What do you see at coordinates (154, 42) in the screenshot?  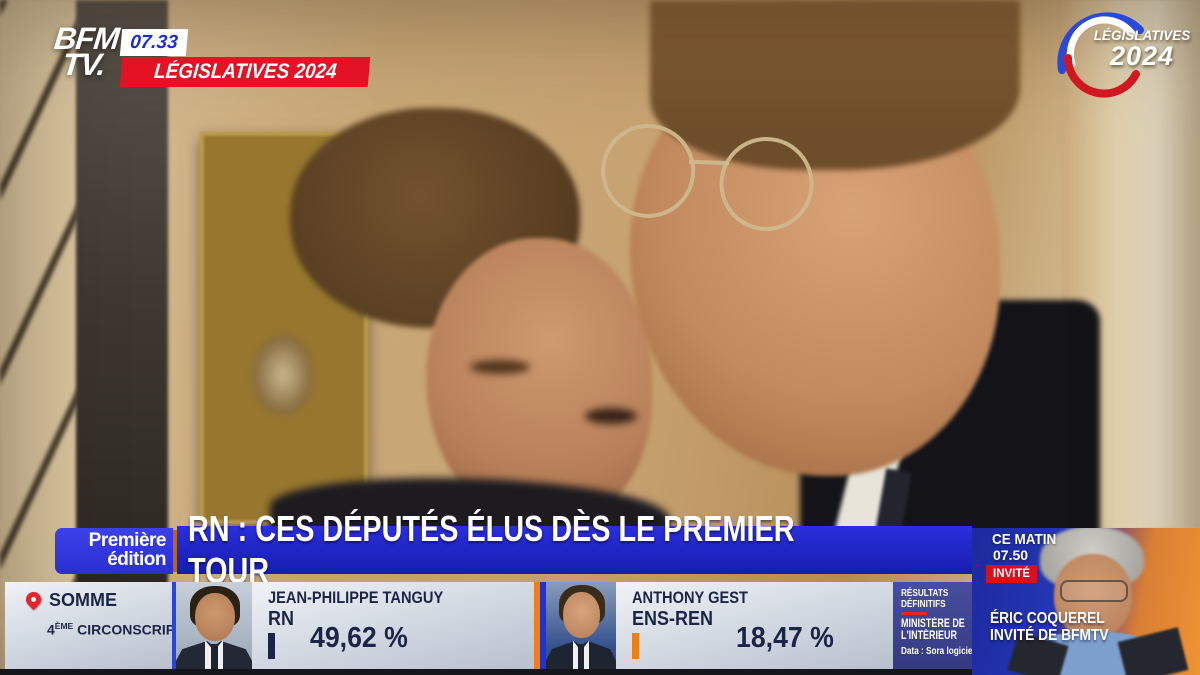 I see `clock-badge: 07.33` at bounding box center [154, 42].